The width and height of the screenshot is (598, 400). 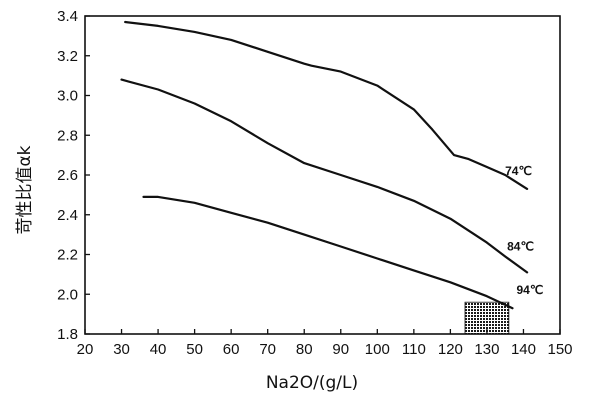 I want to click on y-tick-label: 1.8, so click(x=67, y=334).